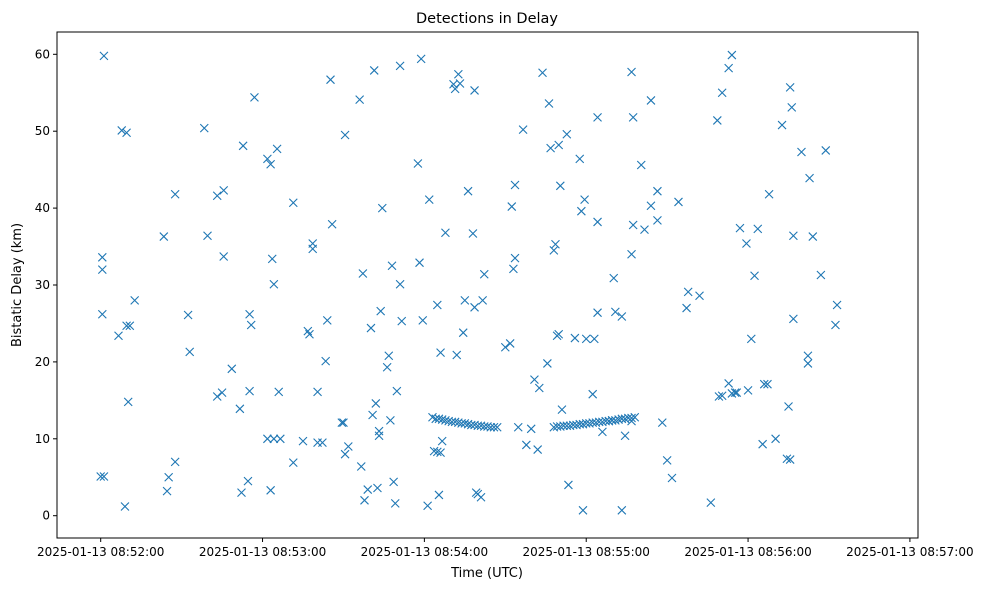 The image size is (988, 590). I want to click on x-tick-label: 2025-01-13 08:56:00, so click(747, 552).